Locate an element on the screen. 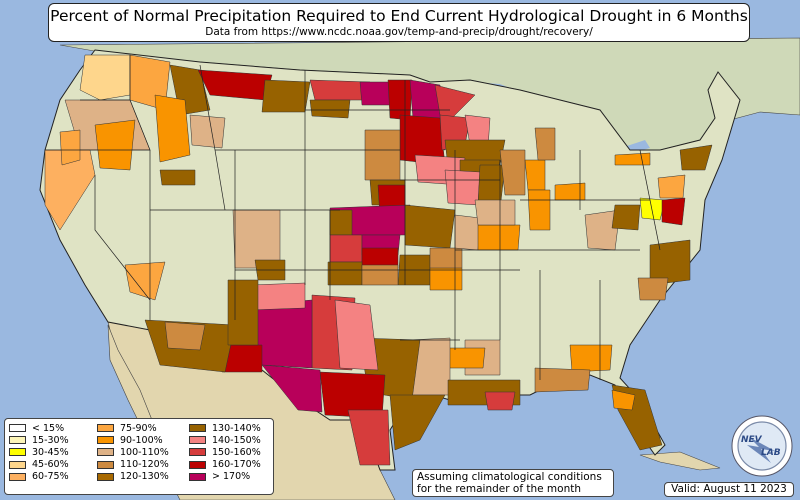 The image size is (800, 500). region-ks-south is located at coordinates (346, 248).